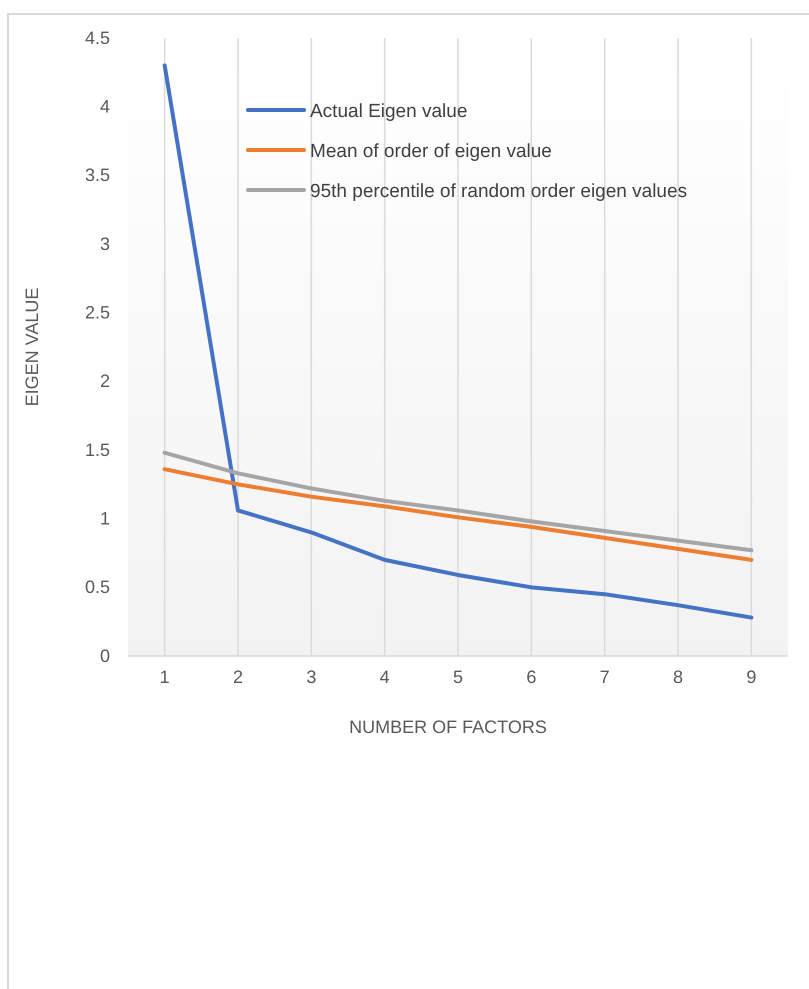  Describe the element at coordinates (105, 106) in the screenshot. I see `y-tick-label: 4` at that location.